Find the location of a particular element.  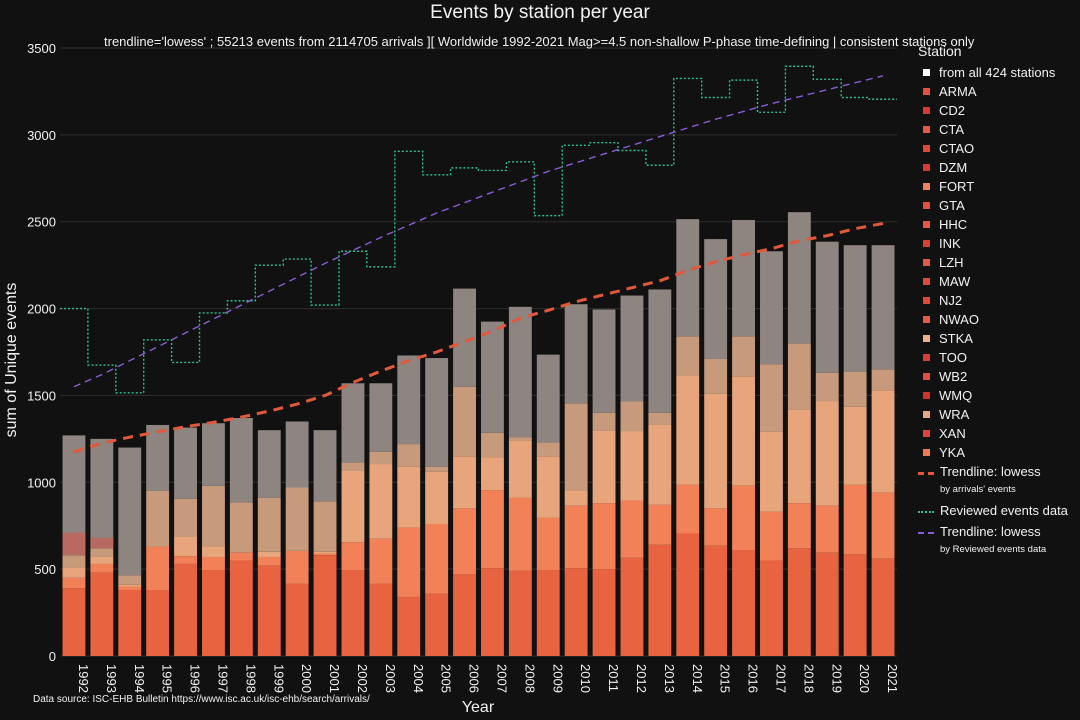

legend-item-station: from all 424 stations is located at coordinates (998, 72).